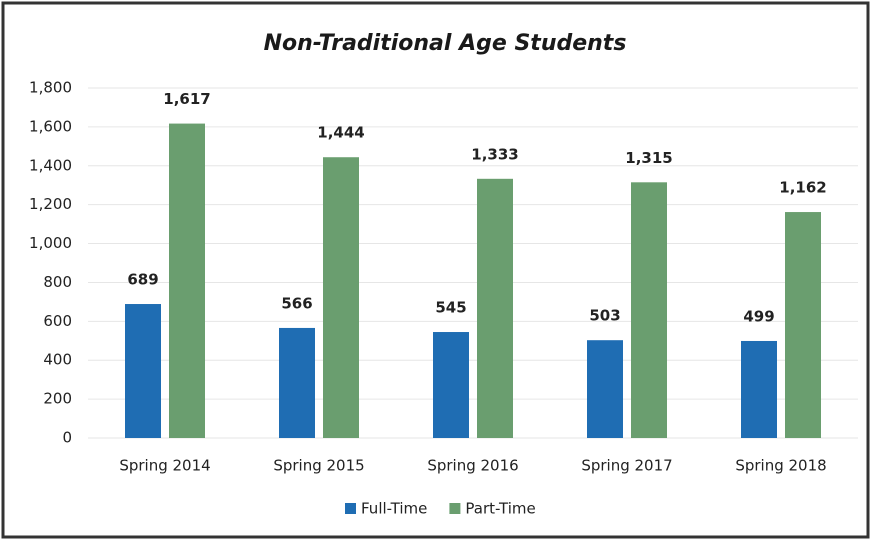  What do you see at coordinates (142, 280) in the screenshot?
I see `data-label: 689` at bounding box center [142, 280].